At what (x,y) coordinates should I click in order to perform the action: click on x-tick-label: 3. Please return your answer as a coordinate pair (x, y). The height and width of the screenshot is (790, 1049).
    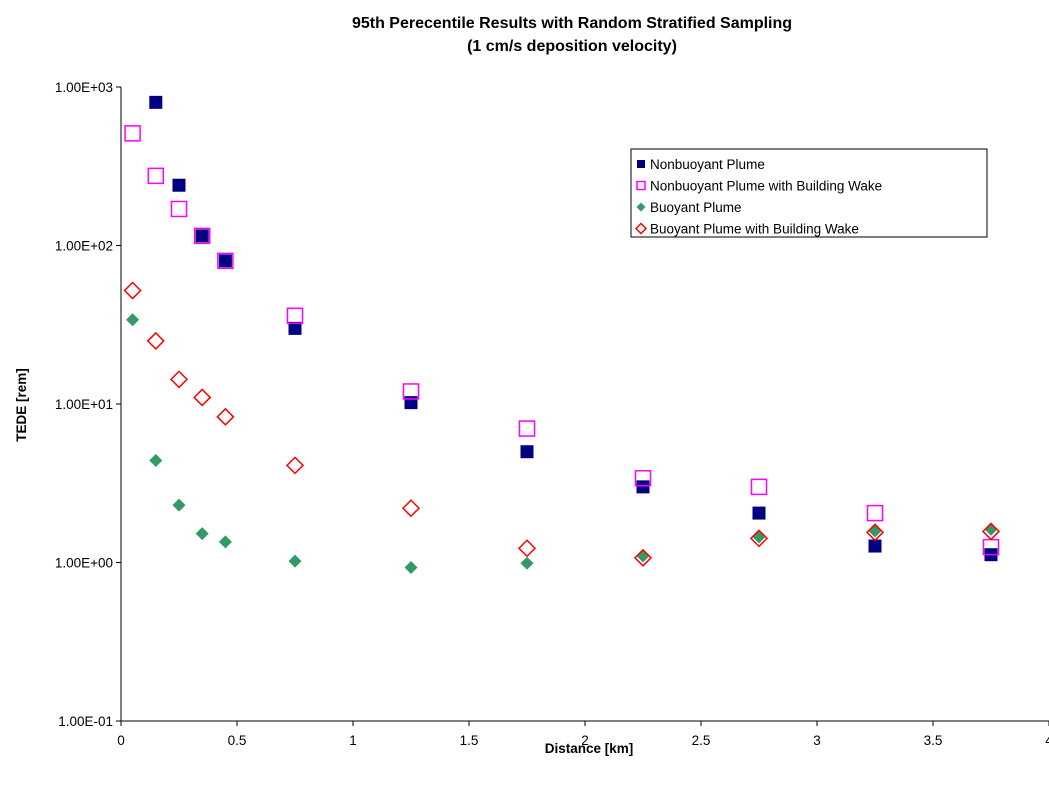
    Looking at the image, I should click on (817, 740).